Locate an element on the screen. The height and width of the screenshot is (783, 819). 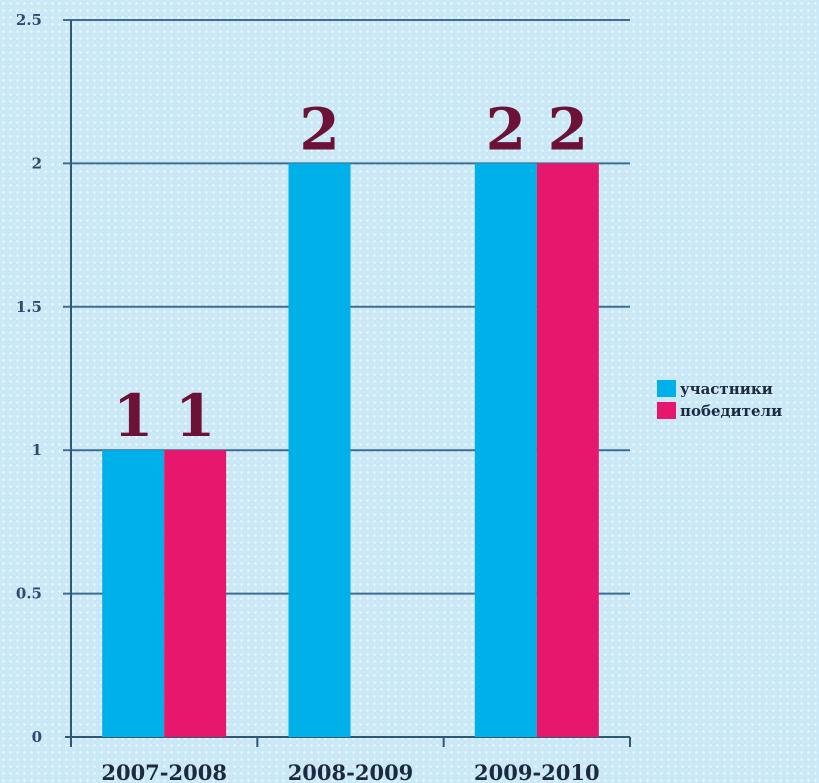
bar-участники-2007-2008 is located at coordinates (133, 593).